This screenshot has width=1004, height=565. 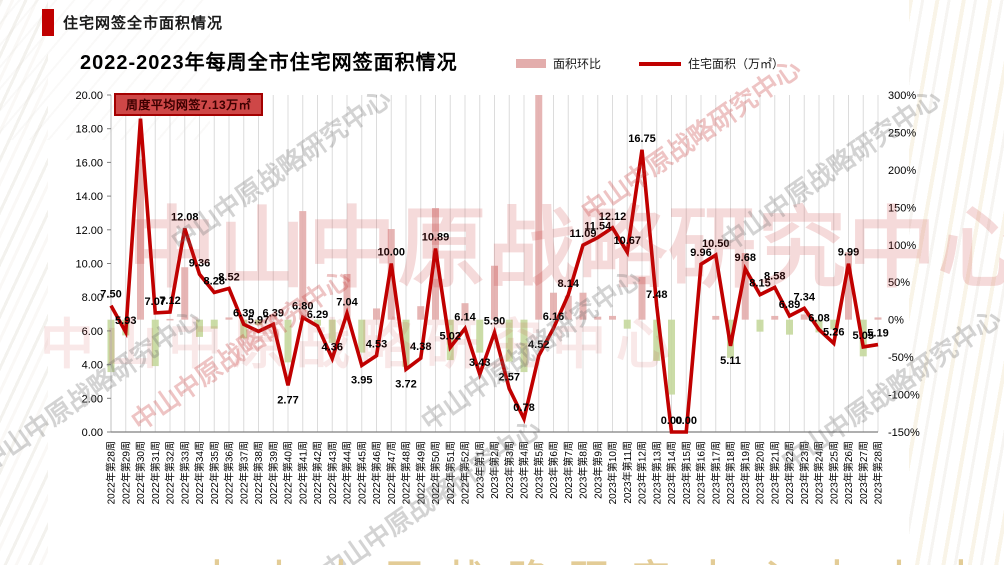 What do you see at coordinates (759, 284) in the screenshot?
I see `data-label: 8.15` at bounding box center [759, 284].